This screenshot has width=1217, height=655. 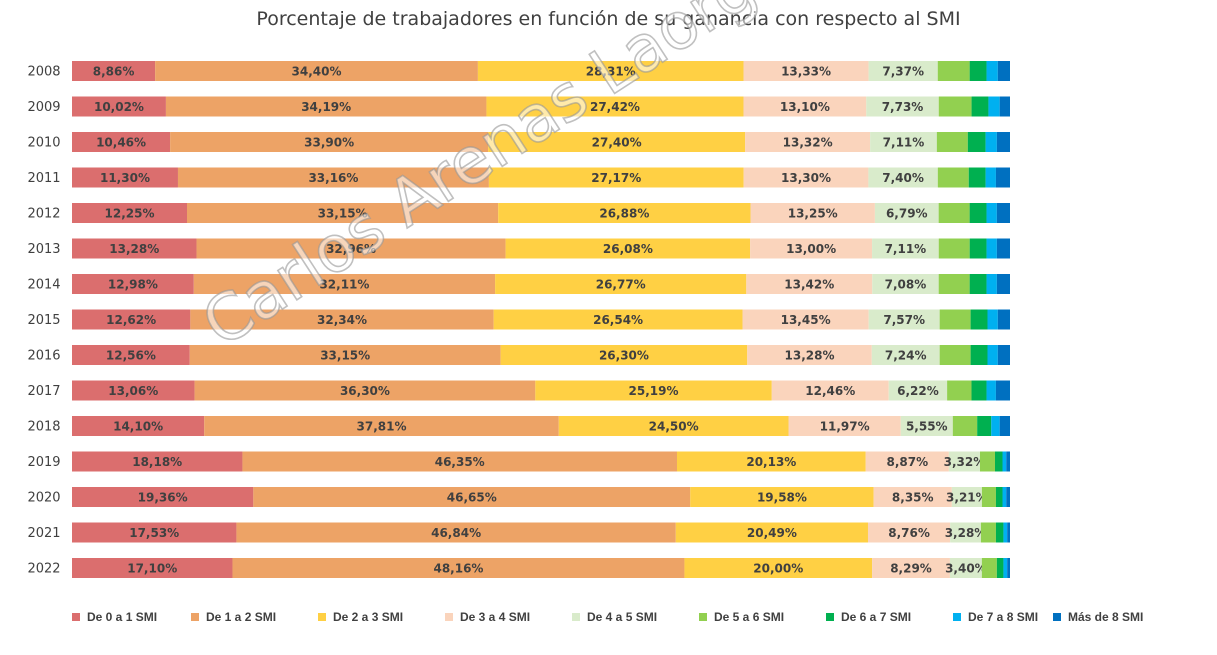 What do you see at coordinates (991, 213) in the screenshot?
I see `bar-segment-2012-s7` at bounding box center [991, 213].